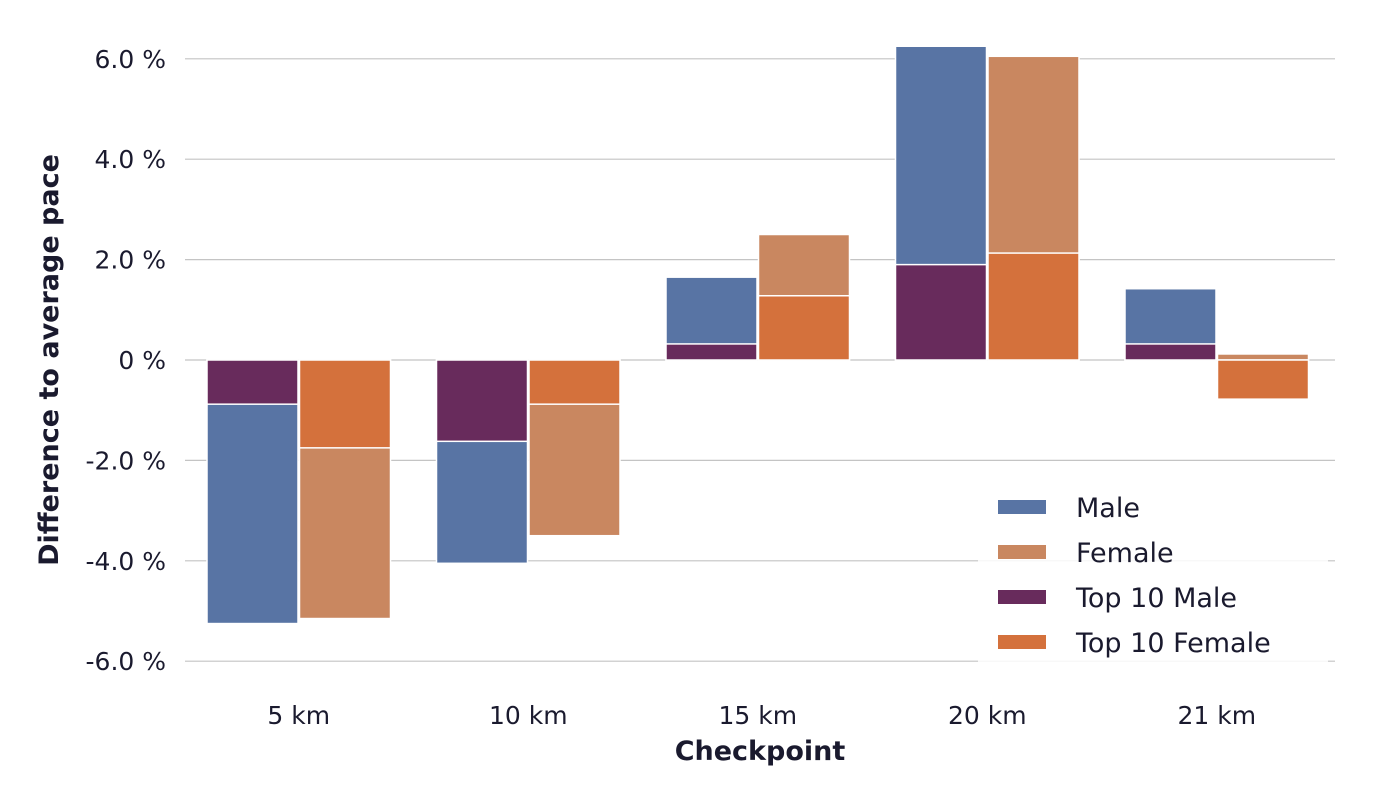 This screenshot has width=1400, height=786. What do you see at coordinates (711, 352) in the screenshot?
I see `bar-top10male-15km` at bounding box center [711, 352].